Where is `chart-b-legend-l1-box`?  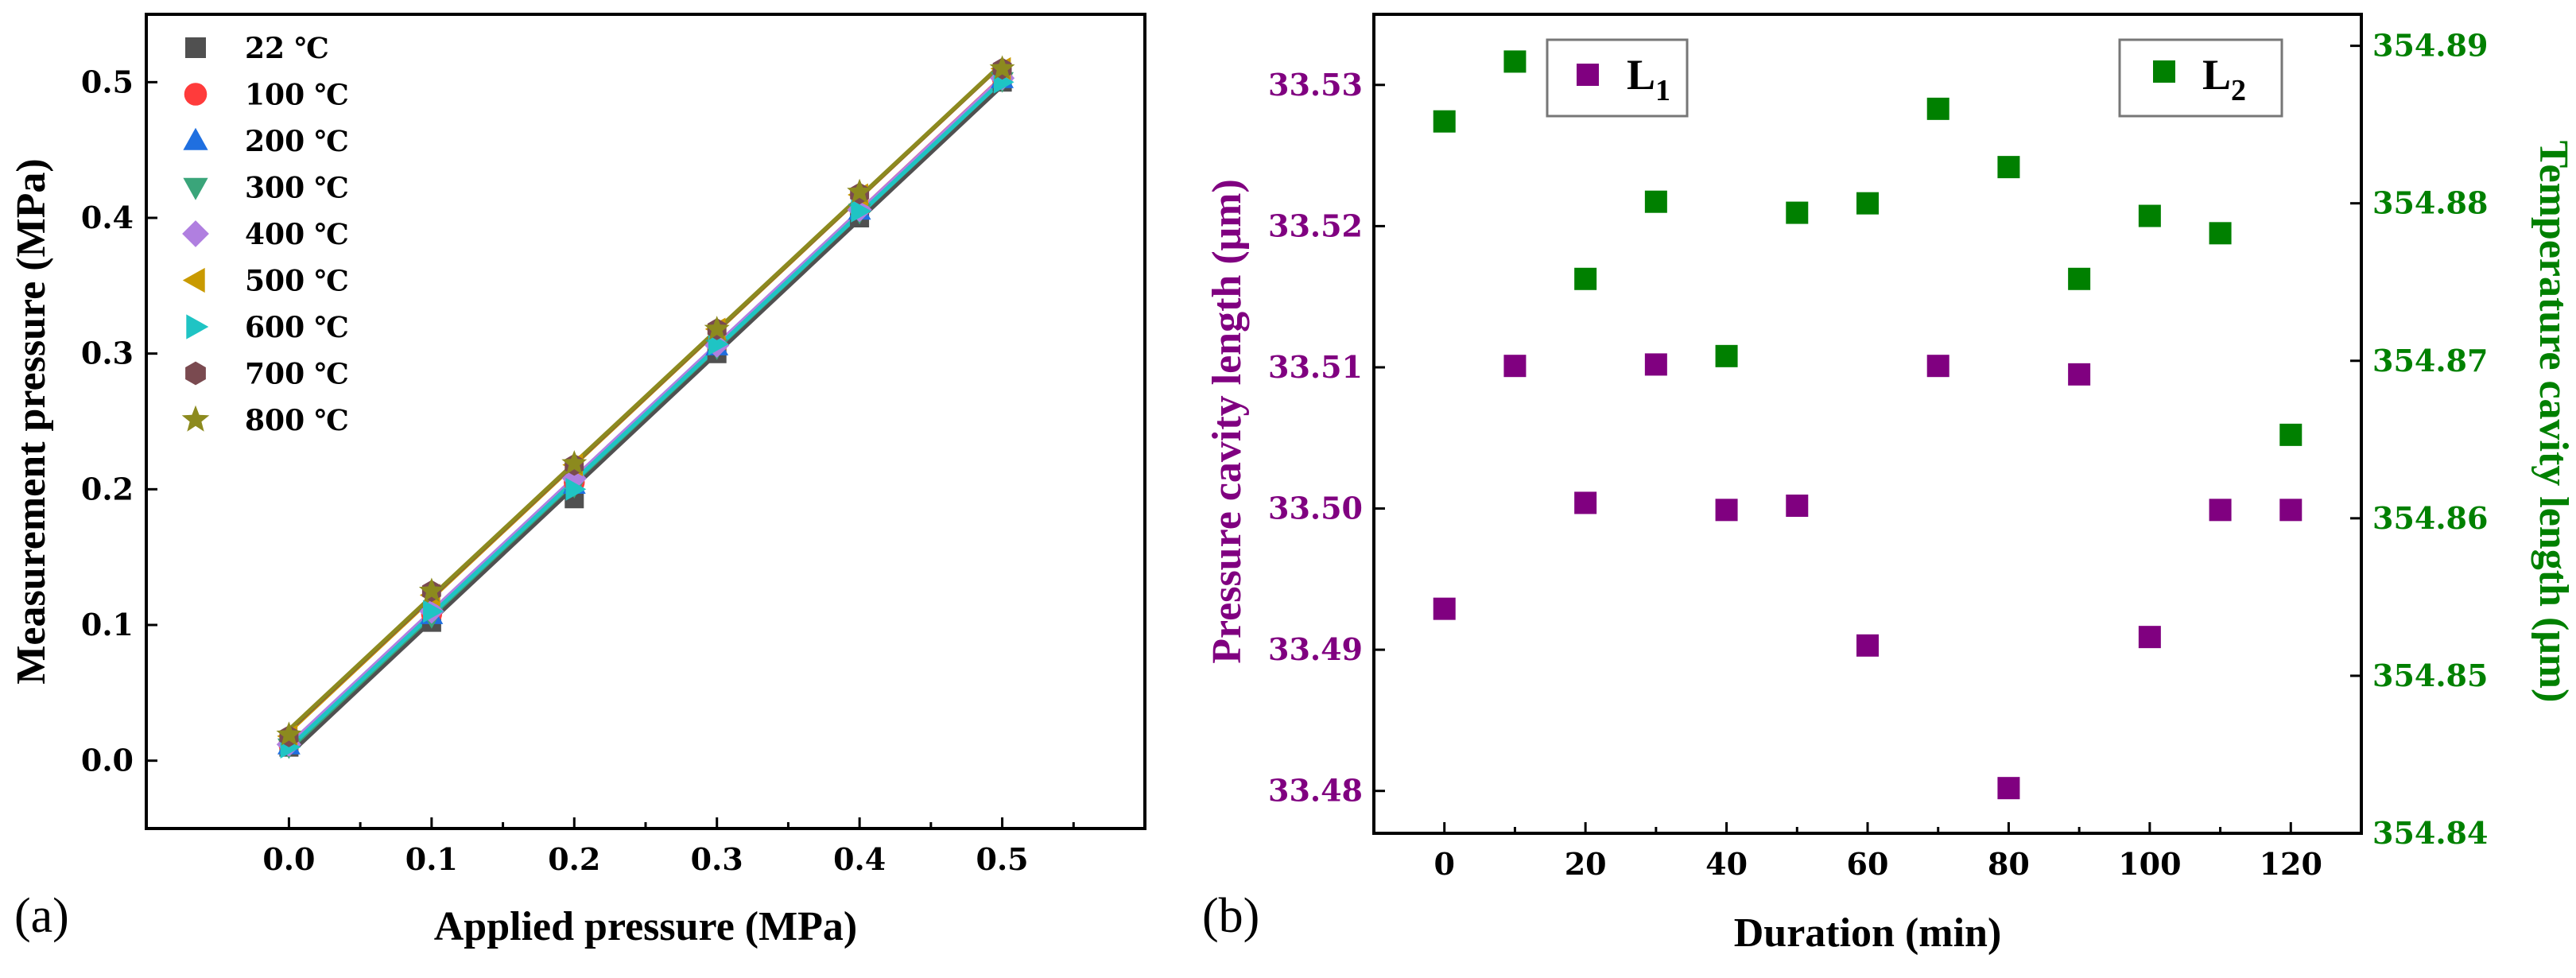 chart-b-legend-l1-box is located at coordinates (1618, 78).